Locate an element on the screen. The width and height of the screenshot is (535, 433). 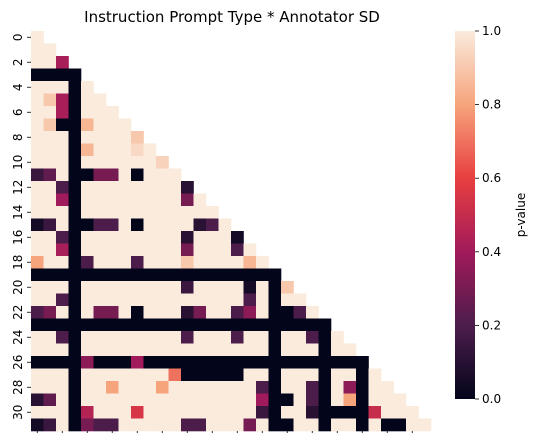
colorbar-label: p-value is located at coordinates (521, 215).